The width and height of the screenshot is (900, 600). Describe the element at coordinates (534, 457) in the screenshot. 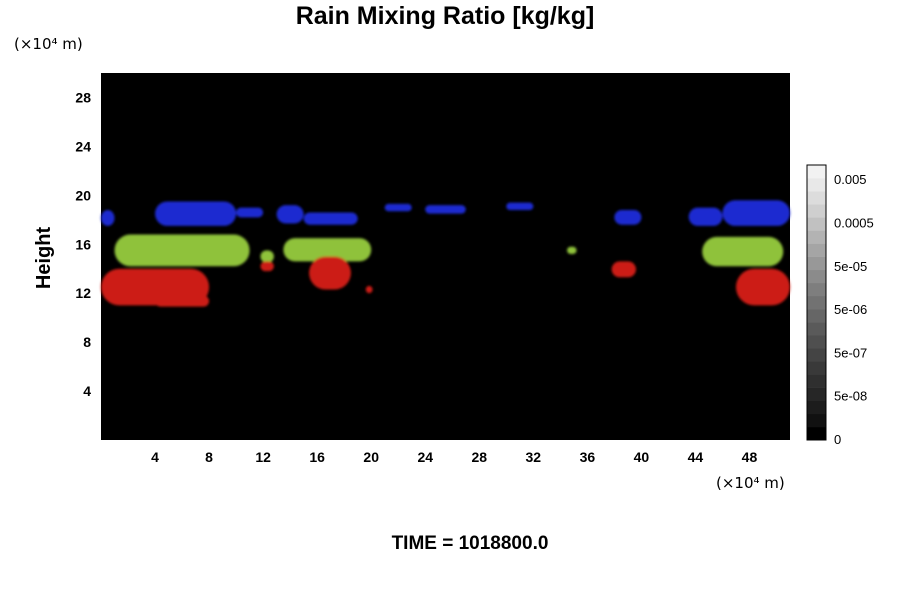

I see `x-tick-label: 32` at that location.